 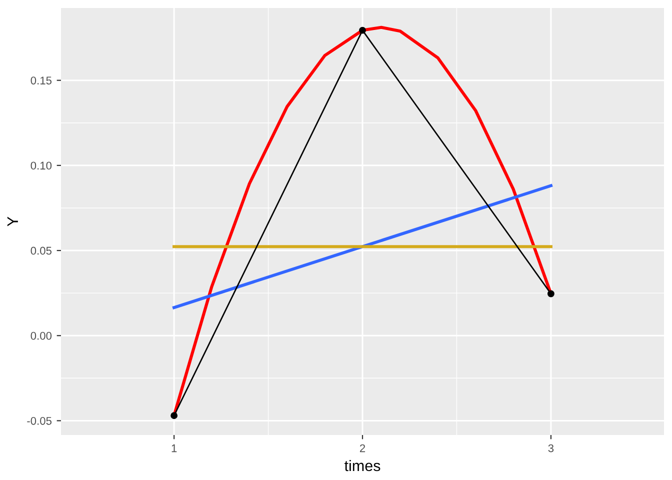 What do you see at coordinates (363, 448) in the screenshot?
I see `x-tick-label: 2` at bounding box center [363, 448].